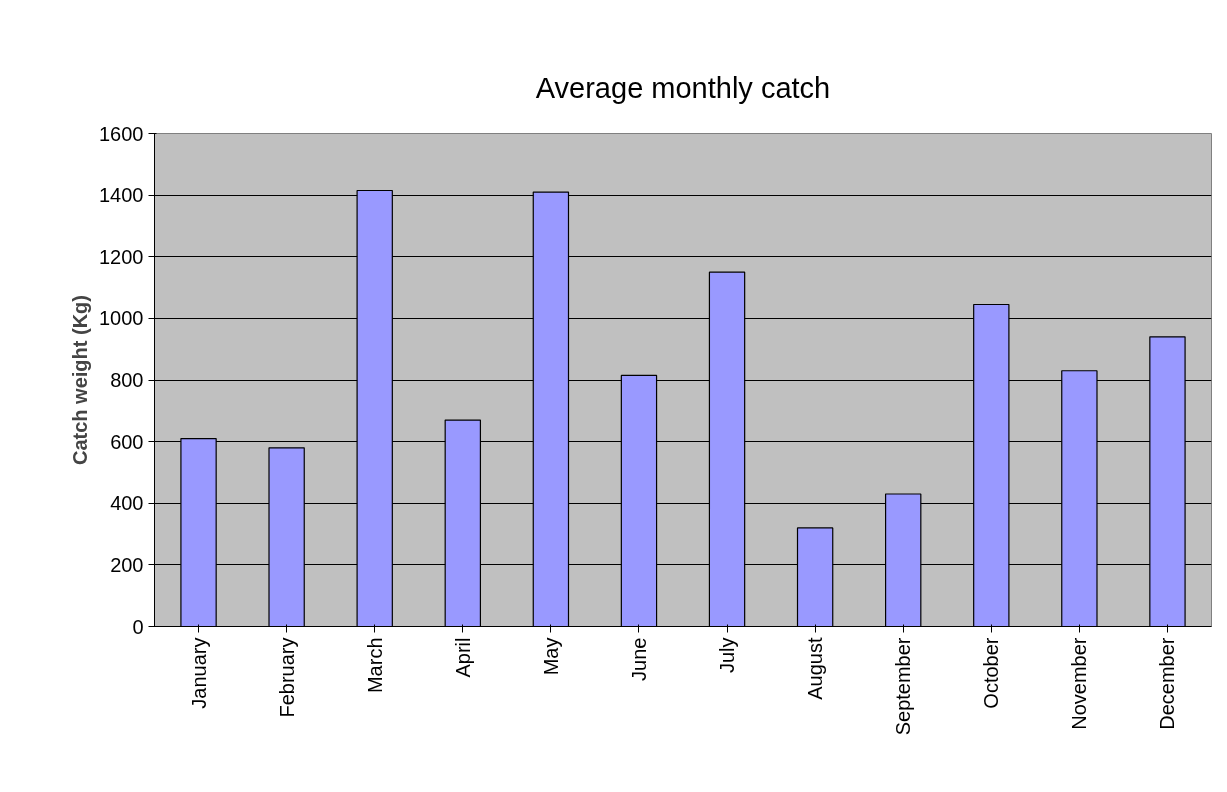  I want to click on x-tick-label: April, so click(462, 657).